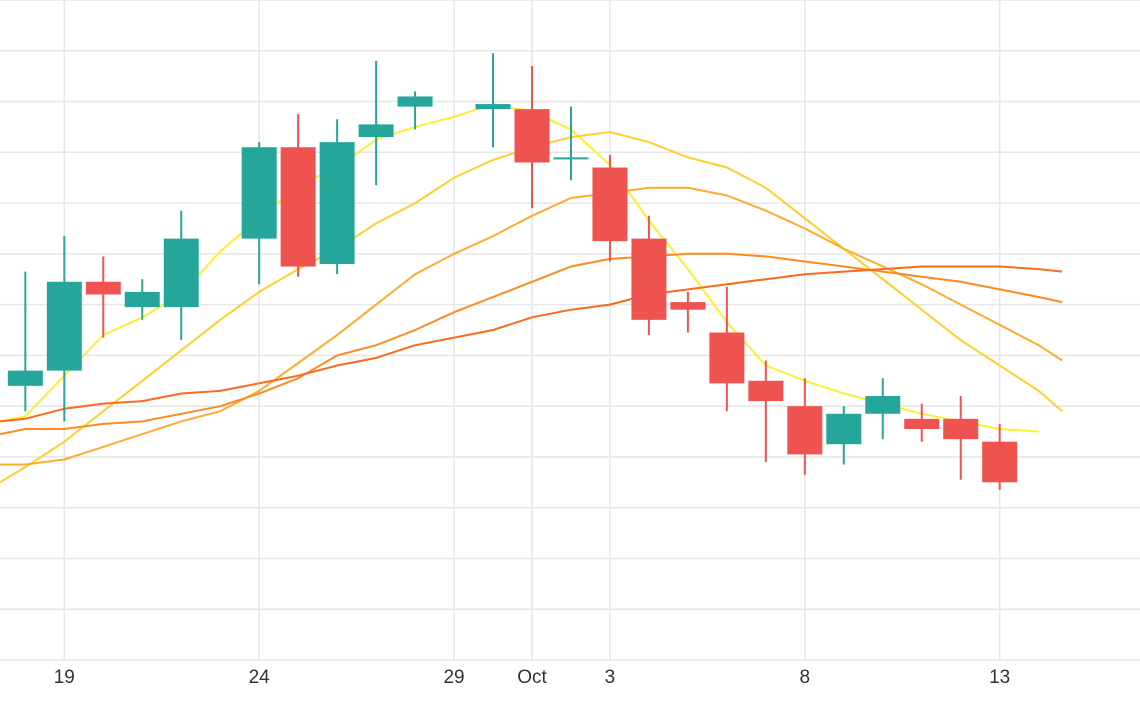 The width and height of the screenshot is (1140, 710). I want to click on x-tick-label: 29, so click(453, 677).